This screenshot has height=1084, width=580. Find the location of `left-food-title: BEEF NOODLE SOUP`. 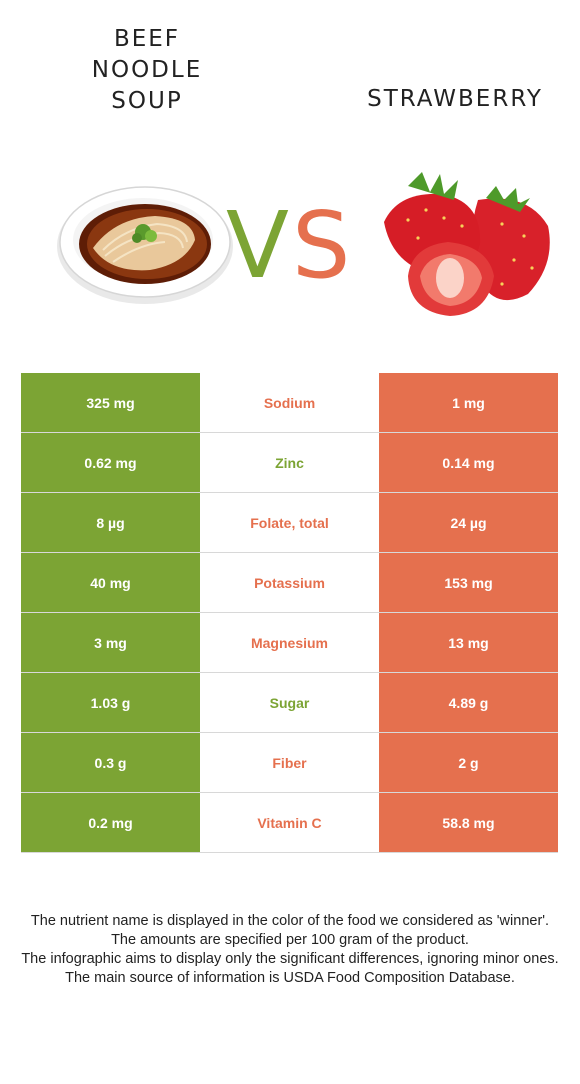

left-food-title: BEEF NOODLE SOUP is located at coordinates (147, 70).